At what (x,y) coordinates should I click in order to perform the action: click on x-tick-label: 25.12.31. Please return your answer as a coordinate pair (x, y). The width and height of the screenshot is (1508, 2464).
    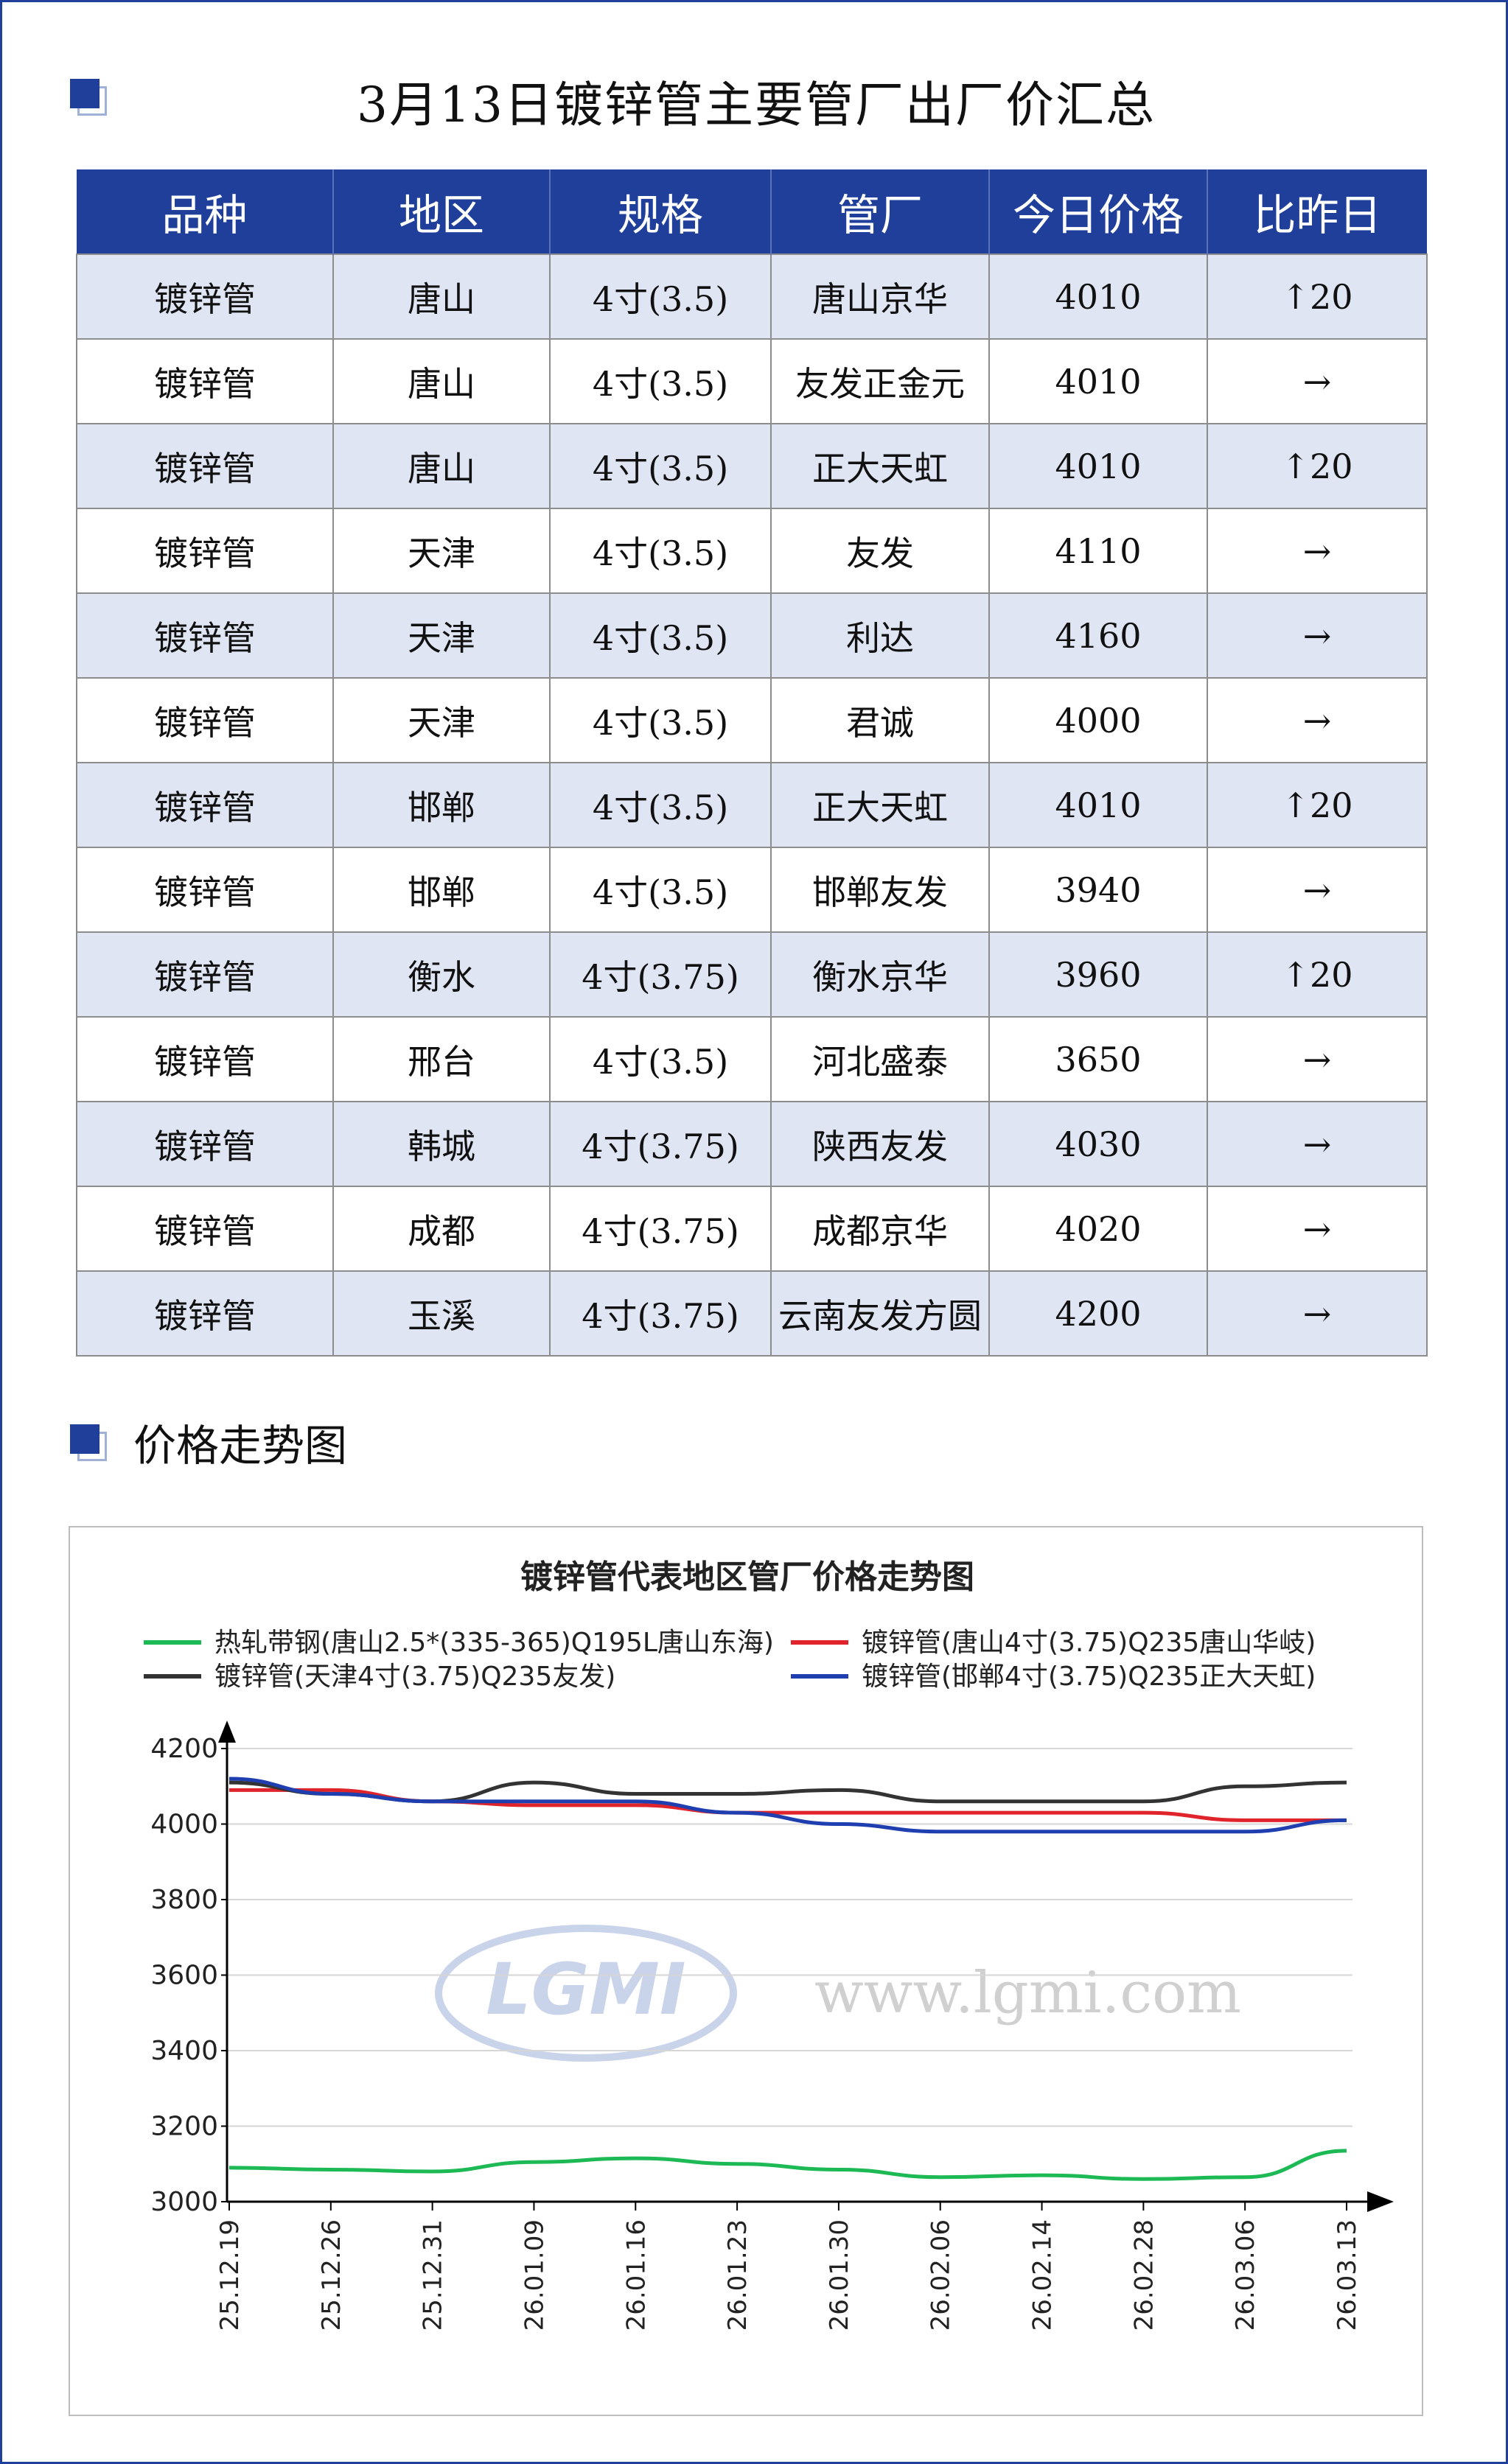
    Looking at the image, I should click on (433, 2275).